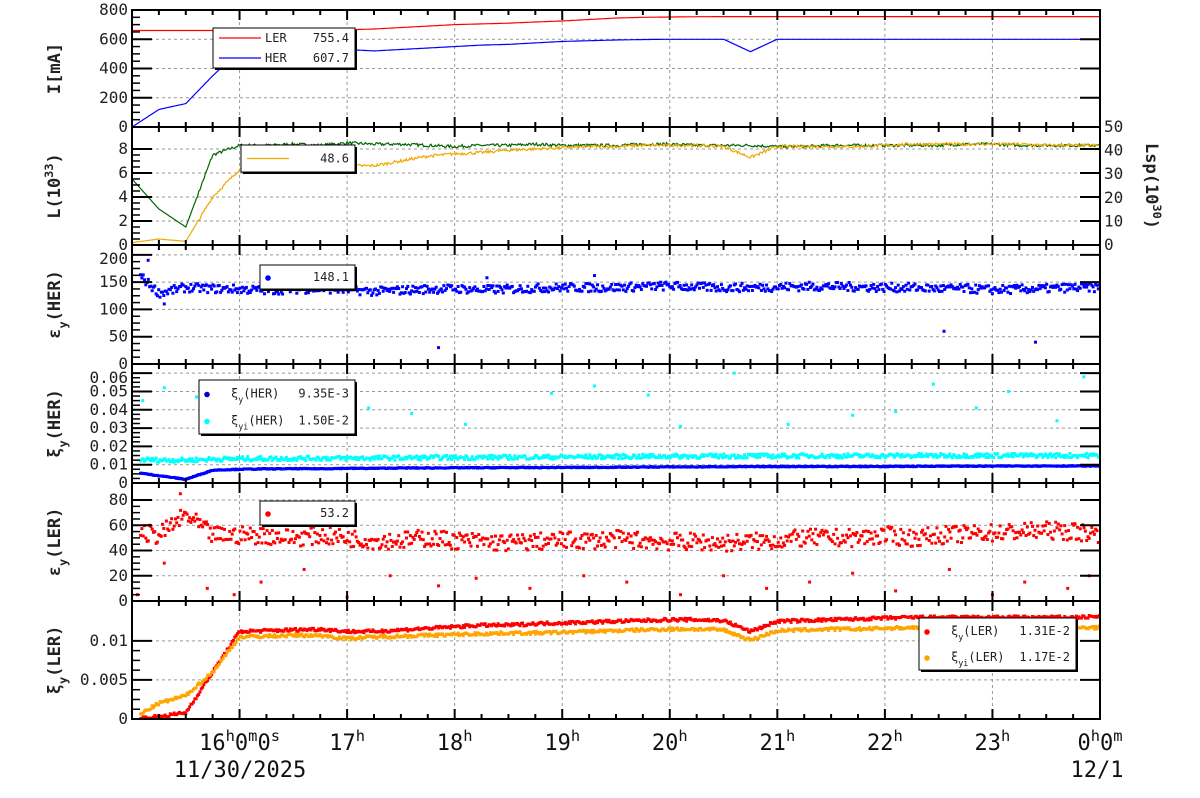 This screenshot has height=798, width=1200. Describe the element at coordinates (113, 9) in the screenshot. I see `y-tick-label: 800` at that location.